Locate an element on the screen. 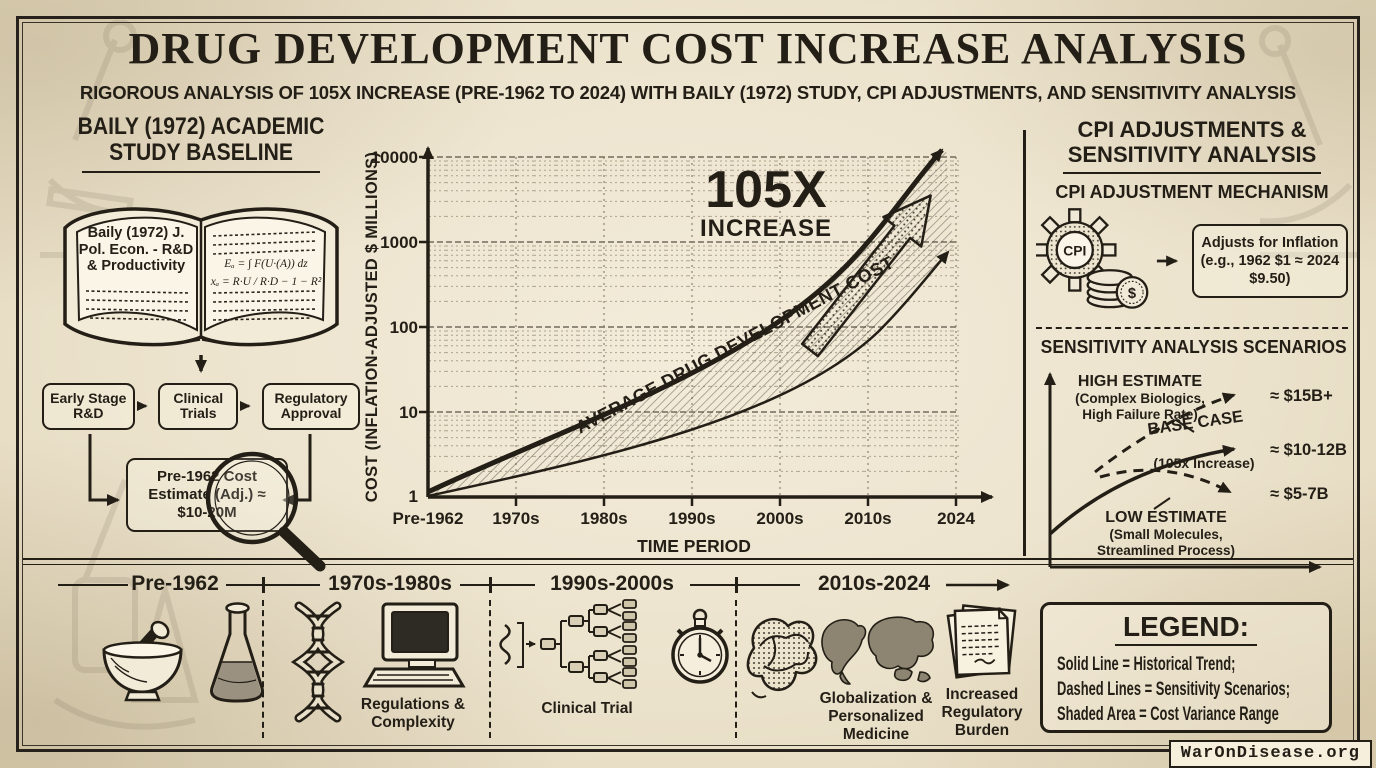 The image size is (1376, 768). book-formula-2: xₐ = R·U / R·D − 1 − R² is located at coordinates (266, 282).